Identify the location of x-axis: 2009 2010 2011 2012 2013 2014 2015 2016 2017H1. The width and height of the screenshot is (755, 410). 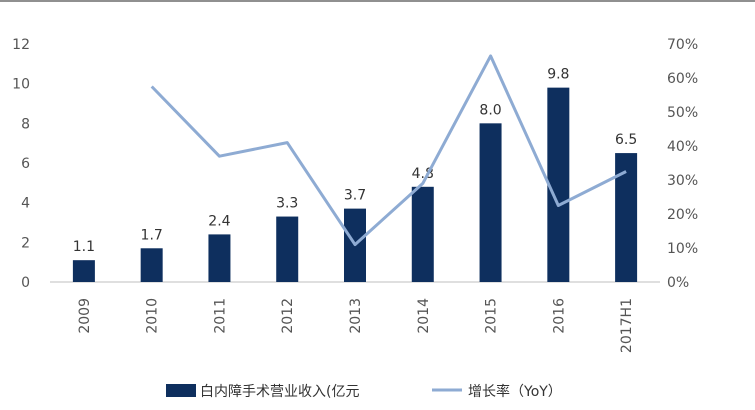
(356, 325).